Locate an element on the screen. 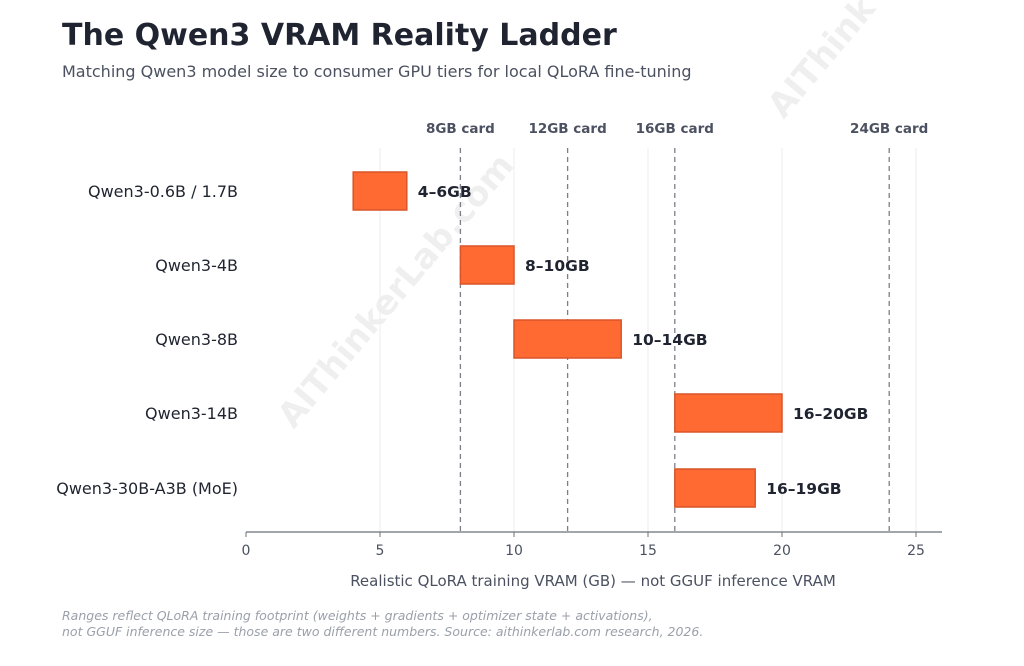 Image resolution: width=1024 pixels, height=666 pixels. chart-title: The Qwen3 VRAM Reality Ladder is located at coordinates (339, 35).